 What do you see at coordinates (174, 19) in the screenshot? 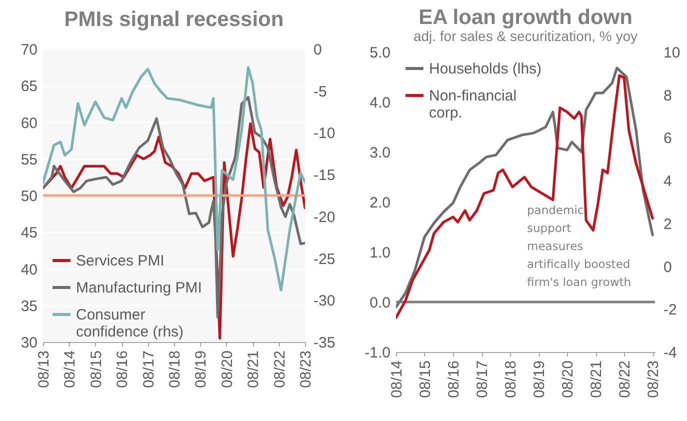
I see `chart-title: PMIs signal recession` at bounding box center [174, 19].